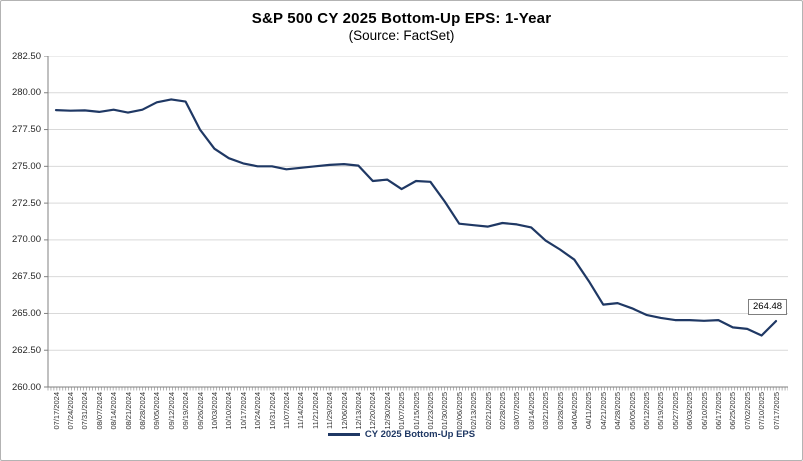  I want to click on x-axis-tick-label: 09/26/2024, so click(200, 411).